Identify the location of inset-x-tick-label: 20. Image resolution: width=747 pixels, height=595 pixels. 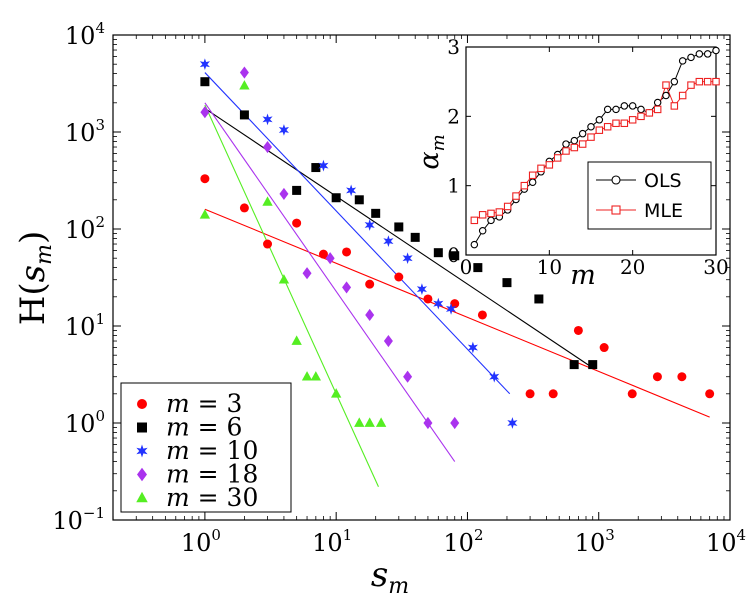
(632, 267).